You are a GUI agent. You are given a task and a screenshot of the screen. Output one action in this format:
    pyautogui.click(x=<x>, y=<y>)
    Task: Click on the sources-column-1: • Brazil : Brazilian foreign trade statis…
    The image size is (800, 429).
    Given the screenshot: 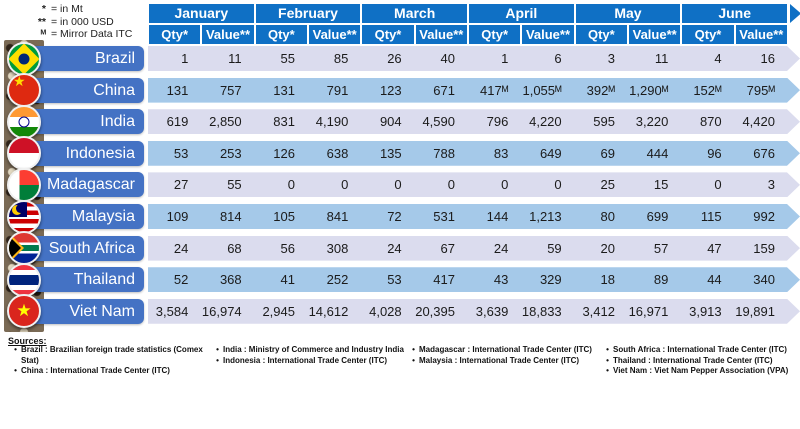 What is the action you would take?
    pyautogui.click(x=108, y=361)
    